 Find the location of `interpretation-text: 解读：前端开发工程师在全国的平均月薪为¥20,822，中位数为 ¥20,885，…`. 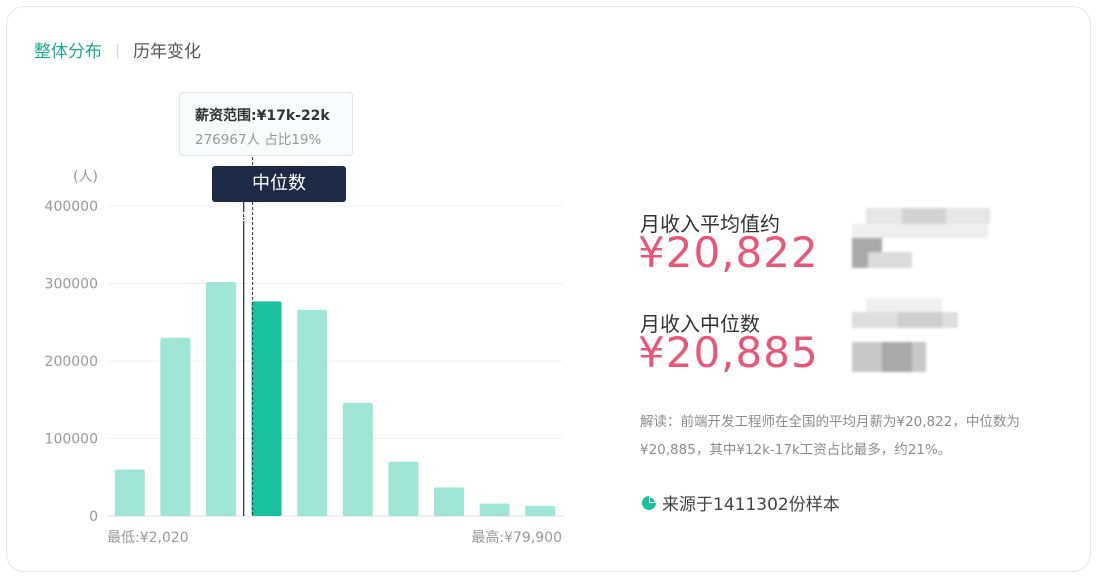

interpretation-text: 解读：前端开发工程师在全国的平均月薪为¥20,822，中位数为 ¥20,885，… is located at coordinates (830, 436).